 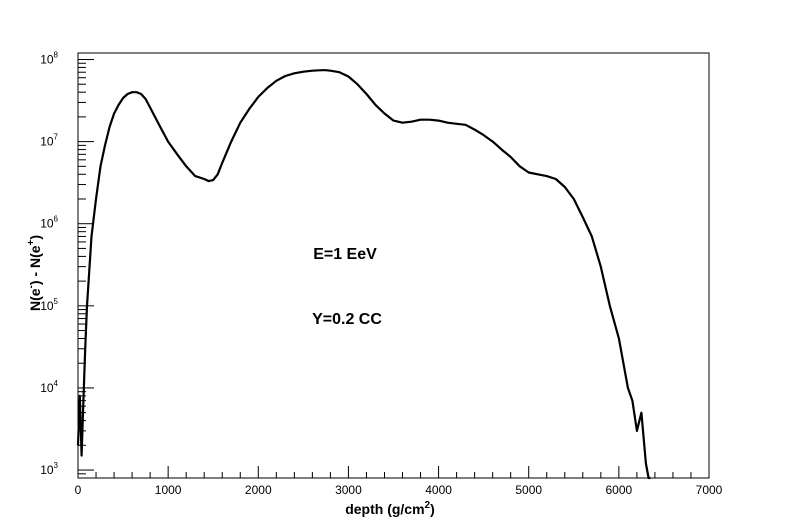 What do you see at coordinates (31, 242) in the screenshot?
I see `y-axis-title-p3: +` at bounding box center [31, 242].